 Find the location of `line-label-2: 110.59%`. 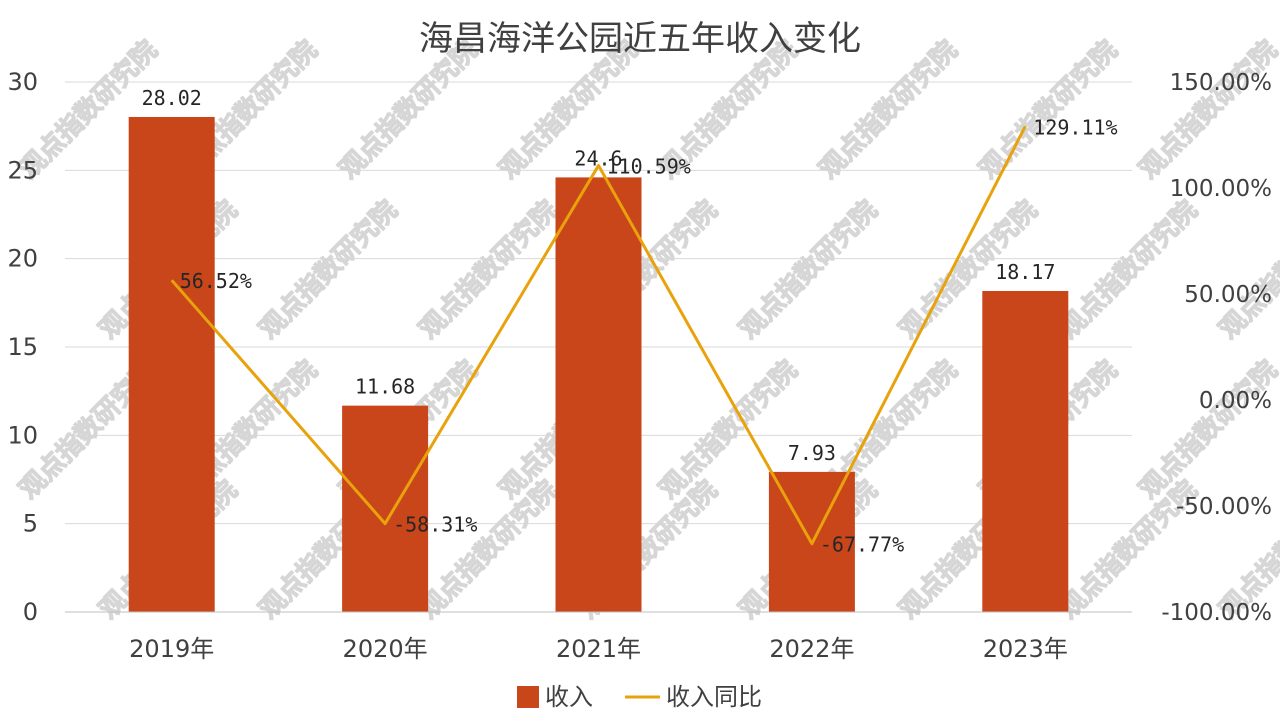

line-label-2: 110.59% is located at coordinates (649, 167).